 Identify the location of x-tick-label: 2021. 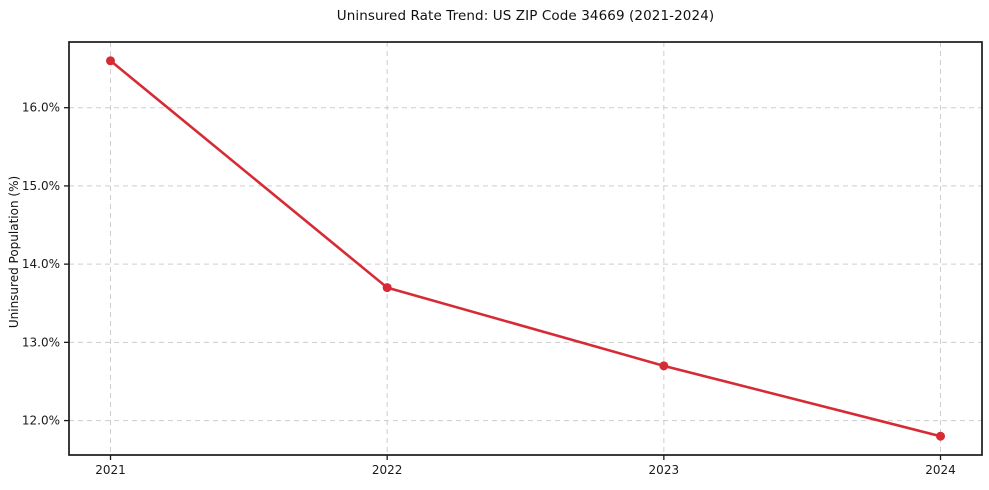
(110, 470).